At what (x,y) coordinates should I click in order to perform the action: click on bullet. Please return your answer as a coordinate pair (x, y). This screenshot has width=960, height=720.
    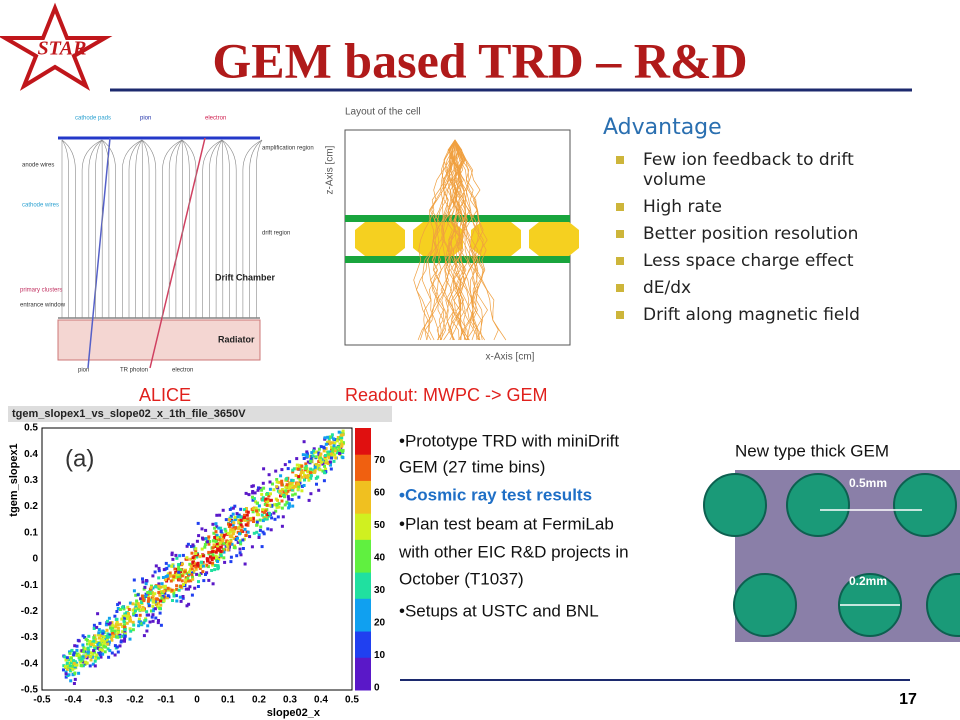
    Looking at the image, I should click on (620, 160).